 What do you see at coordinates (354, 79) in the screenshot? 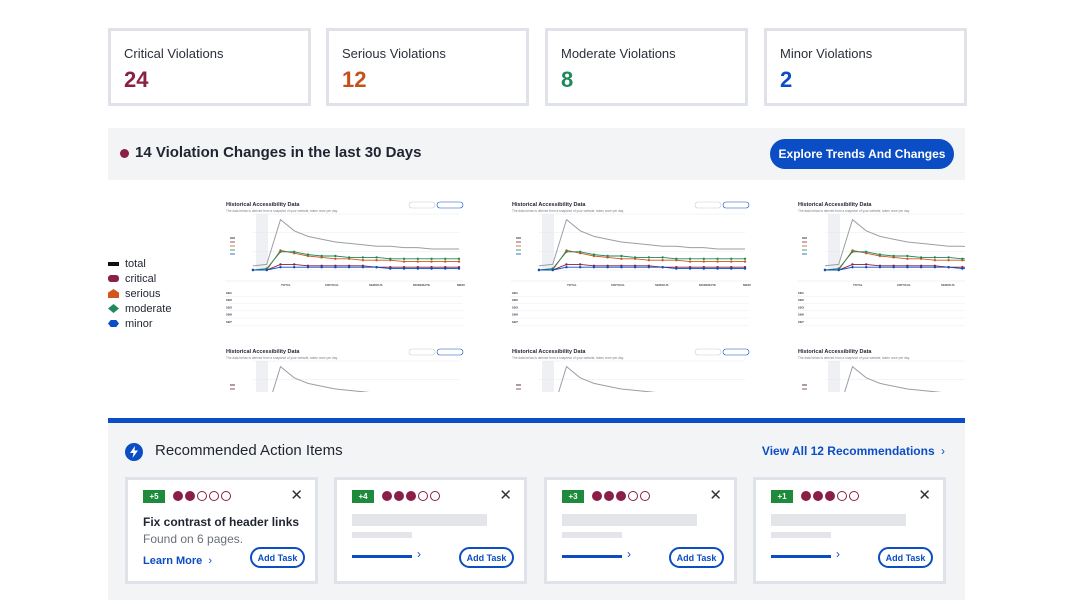
I see `stat-value: 12` at bounding box center [354, 79].